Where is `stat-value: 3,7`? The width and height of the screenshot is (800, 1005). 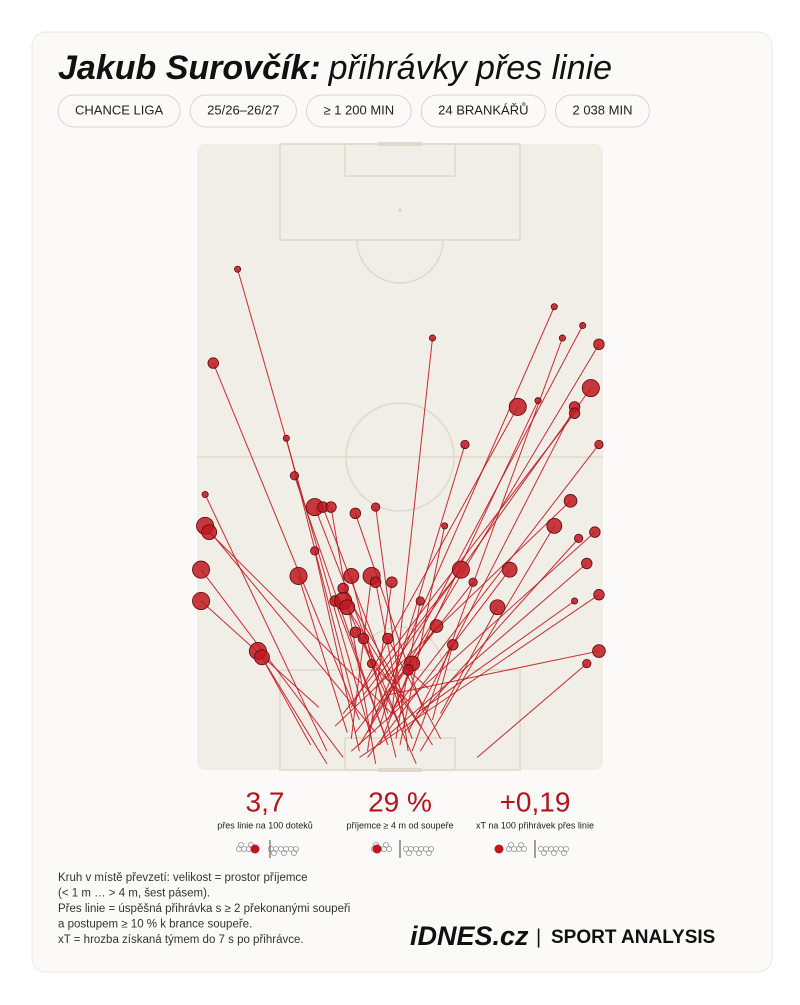 stat-value: 3,7 is located at coordinates (265, 801).